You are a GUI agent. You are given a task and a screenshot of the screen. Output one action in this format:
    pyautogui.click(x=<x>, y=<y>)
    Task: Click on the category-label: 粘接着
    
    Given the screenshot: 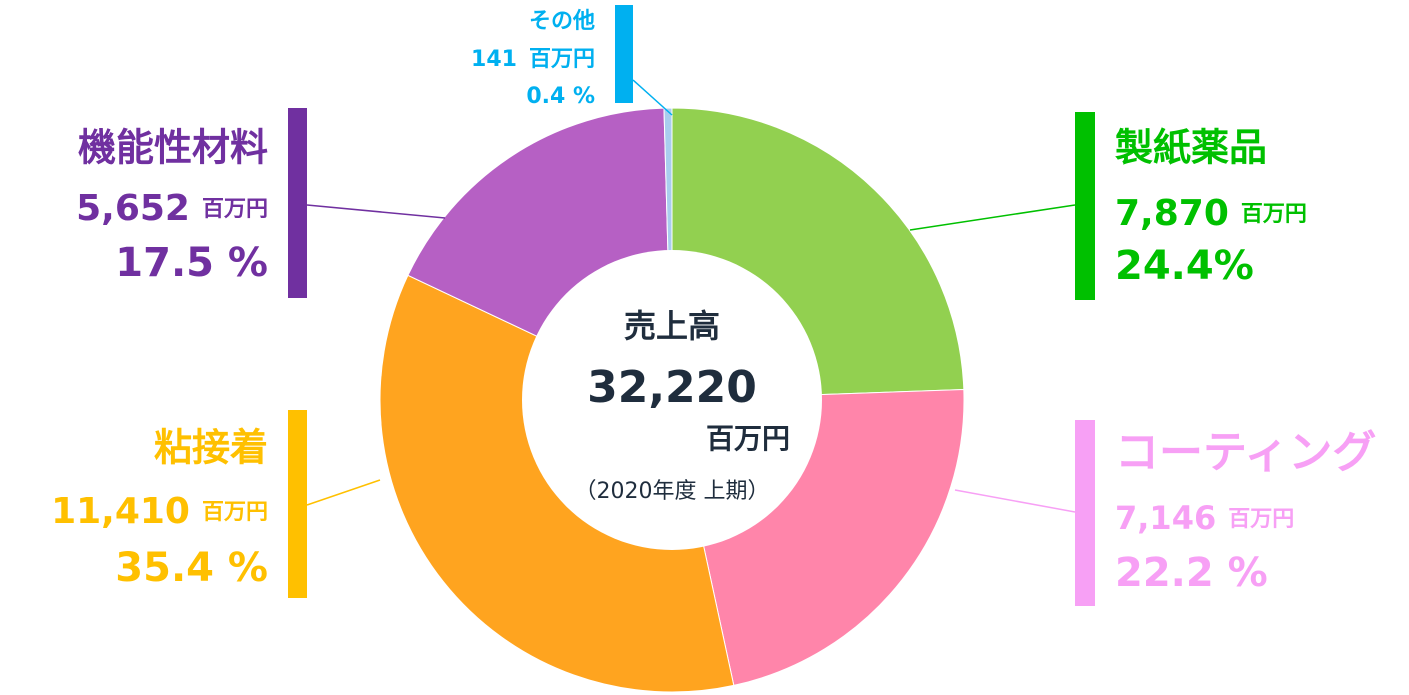 What is the action you would take?
    pyautogui.click(x=211, y=448)
    